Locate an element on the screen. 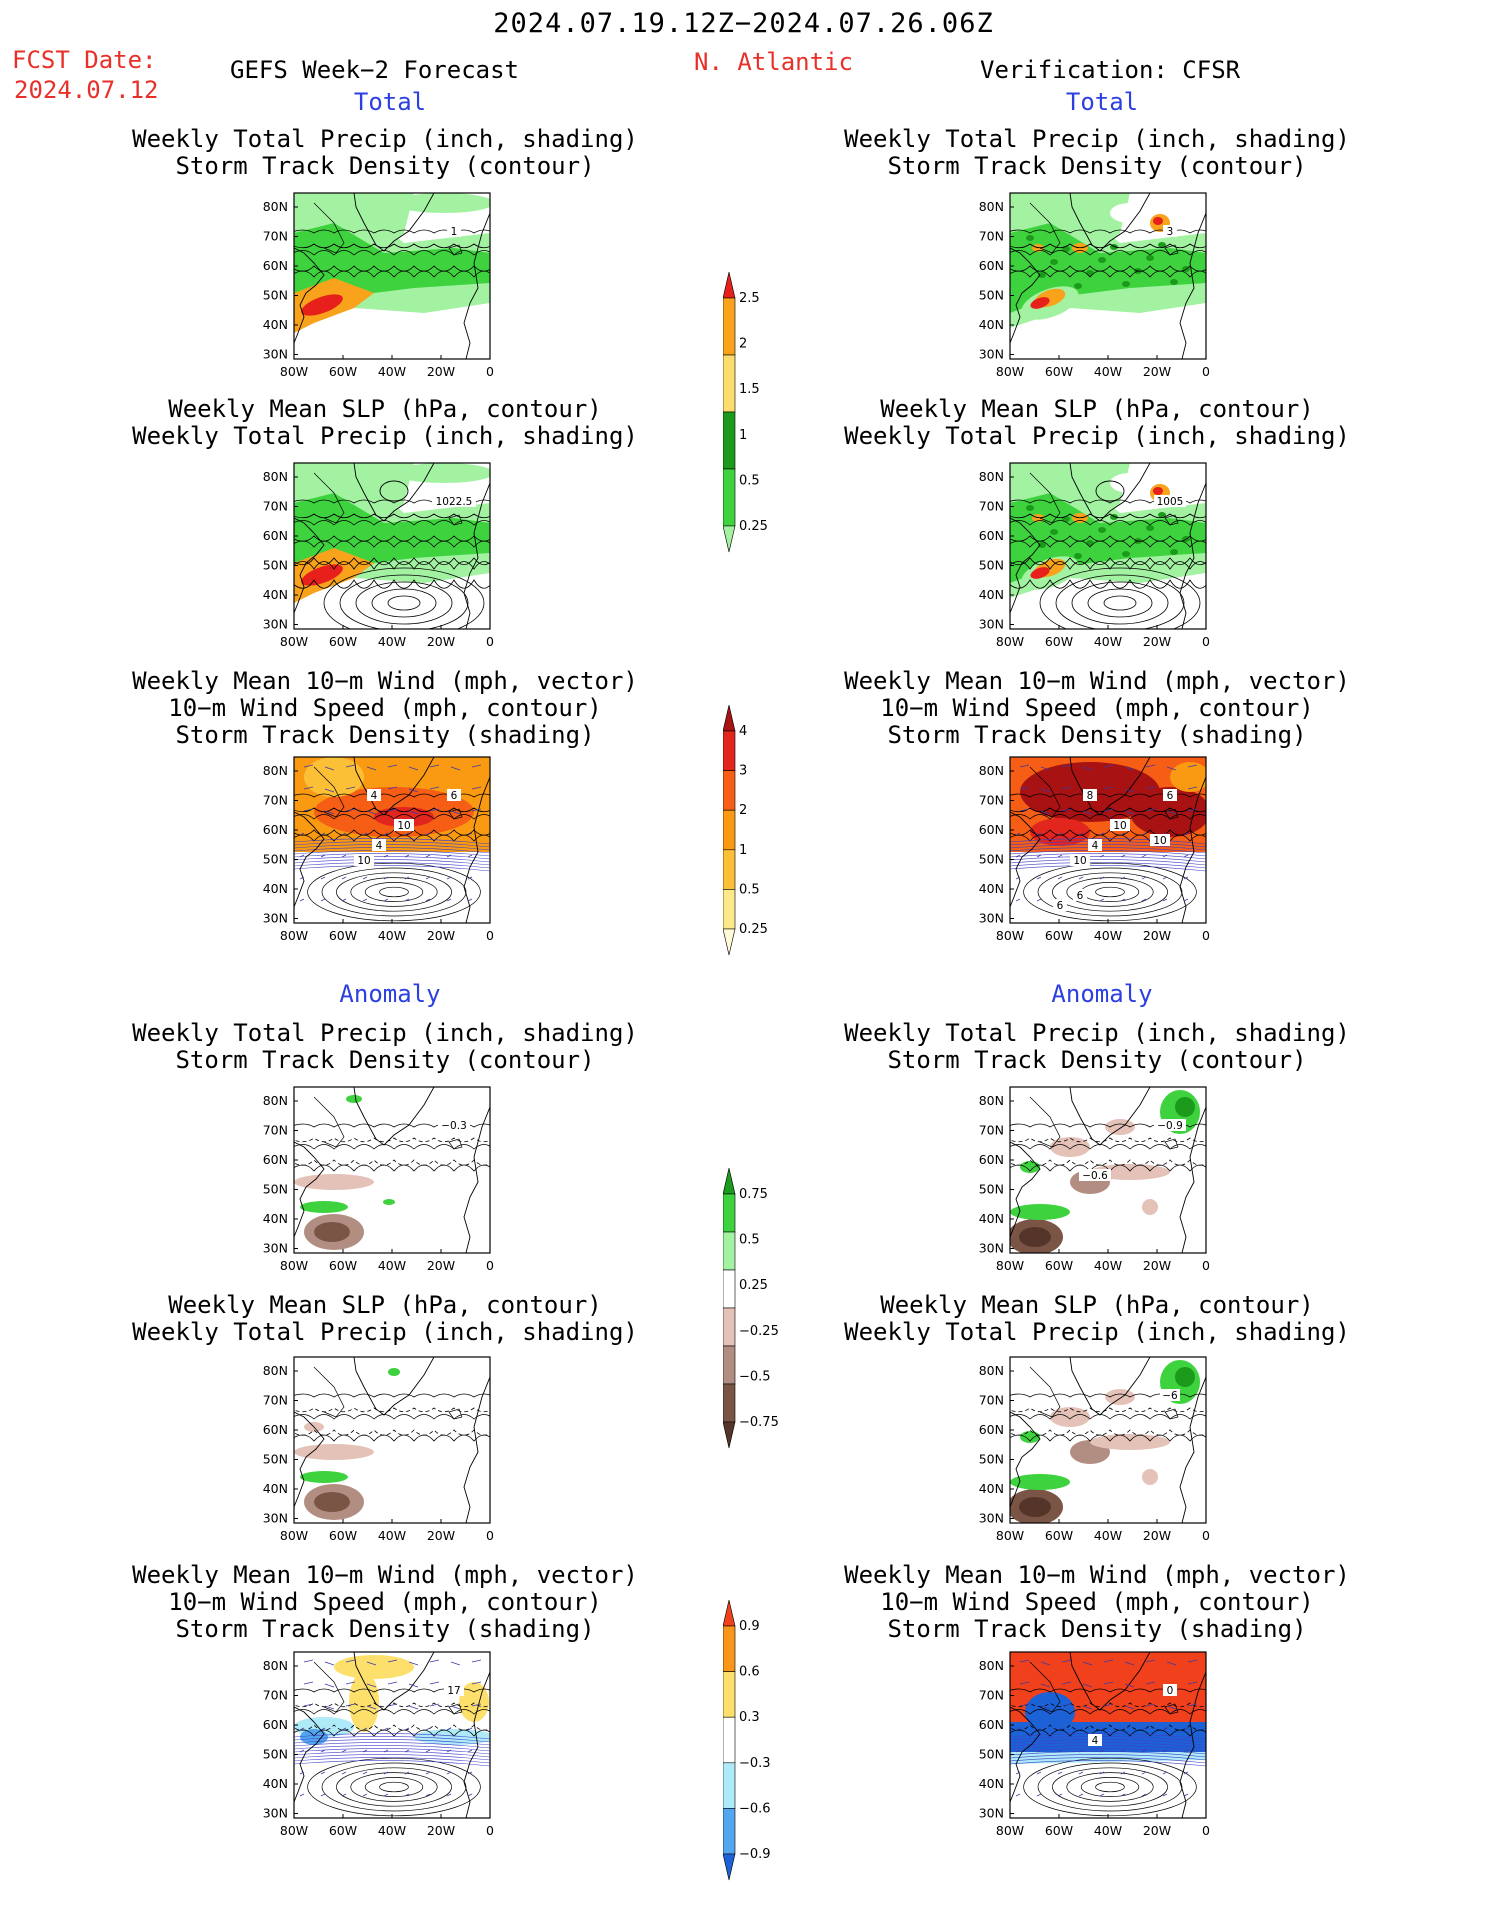 The width and height of the screenshot is (1487, 1925). map-ob-total-slp-precip: 1005 80N 70N 60N 50N 40N 30N 80W 60W 40W 20W 0 is located at coordinates (1094, 555).